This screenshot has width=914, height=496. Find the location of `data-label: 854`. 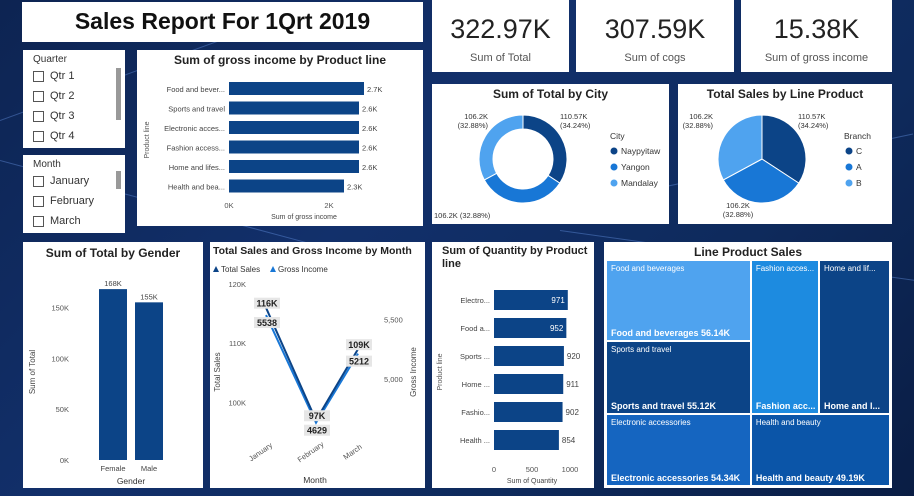

data-label: 854 is located at coordinates (569, 440).